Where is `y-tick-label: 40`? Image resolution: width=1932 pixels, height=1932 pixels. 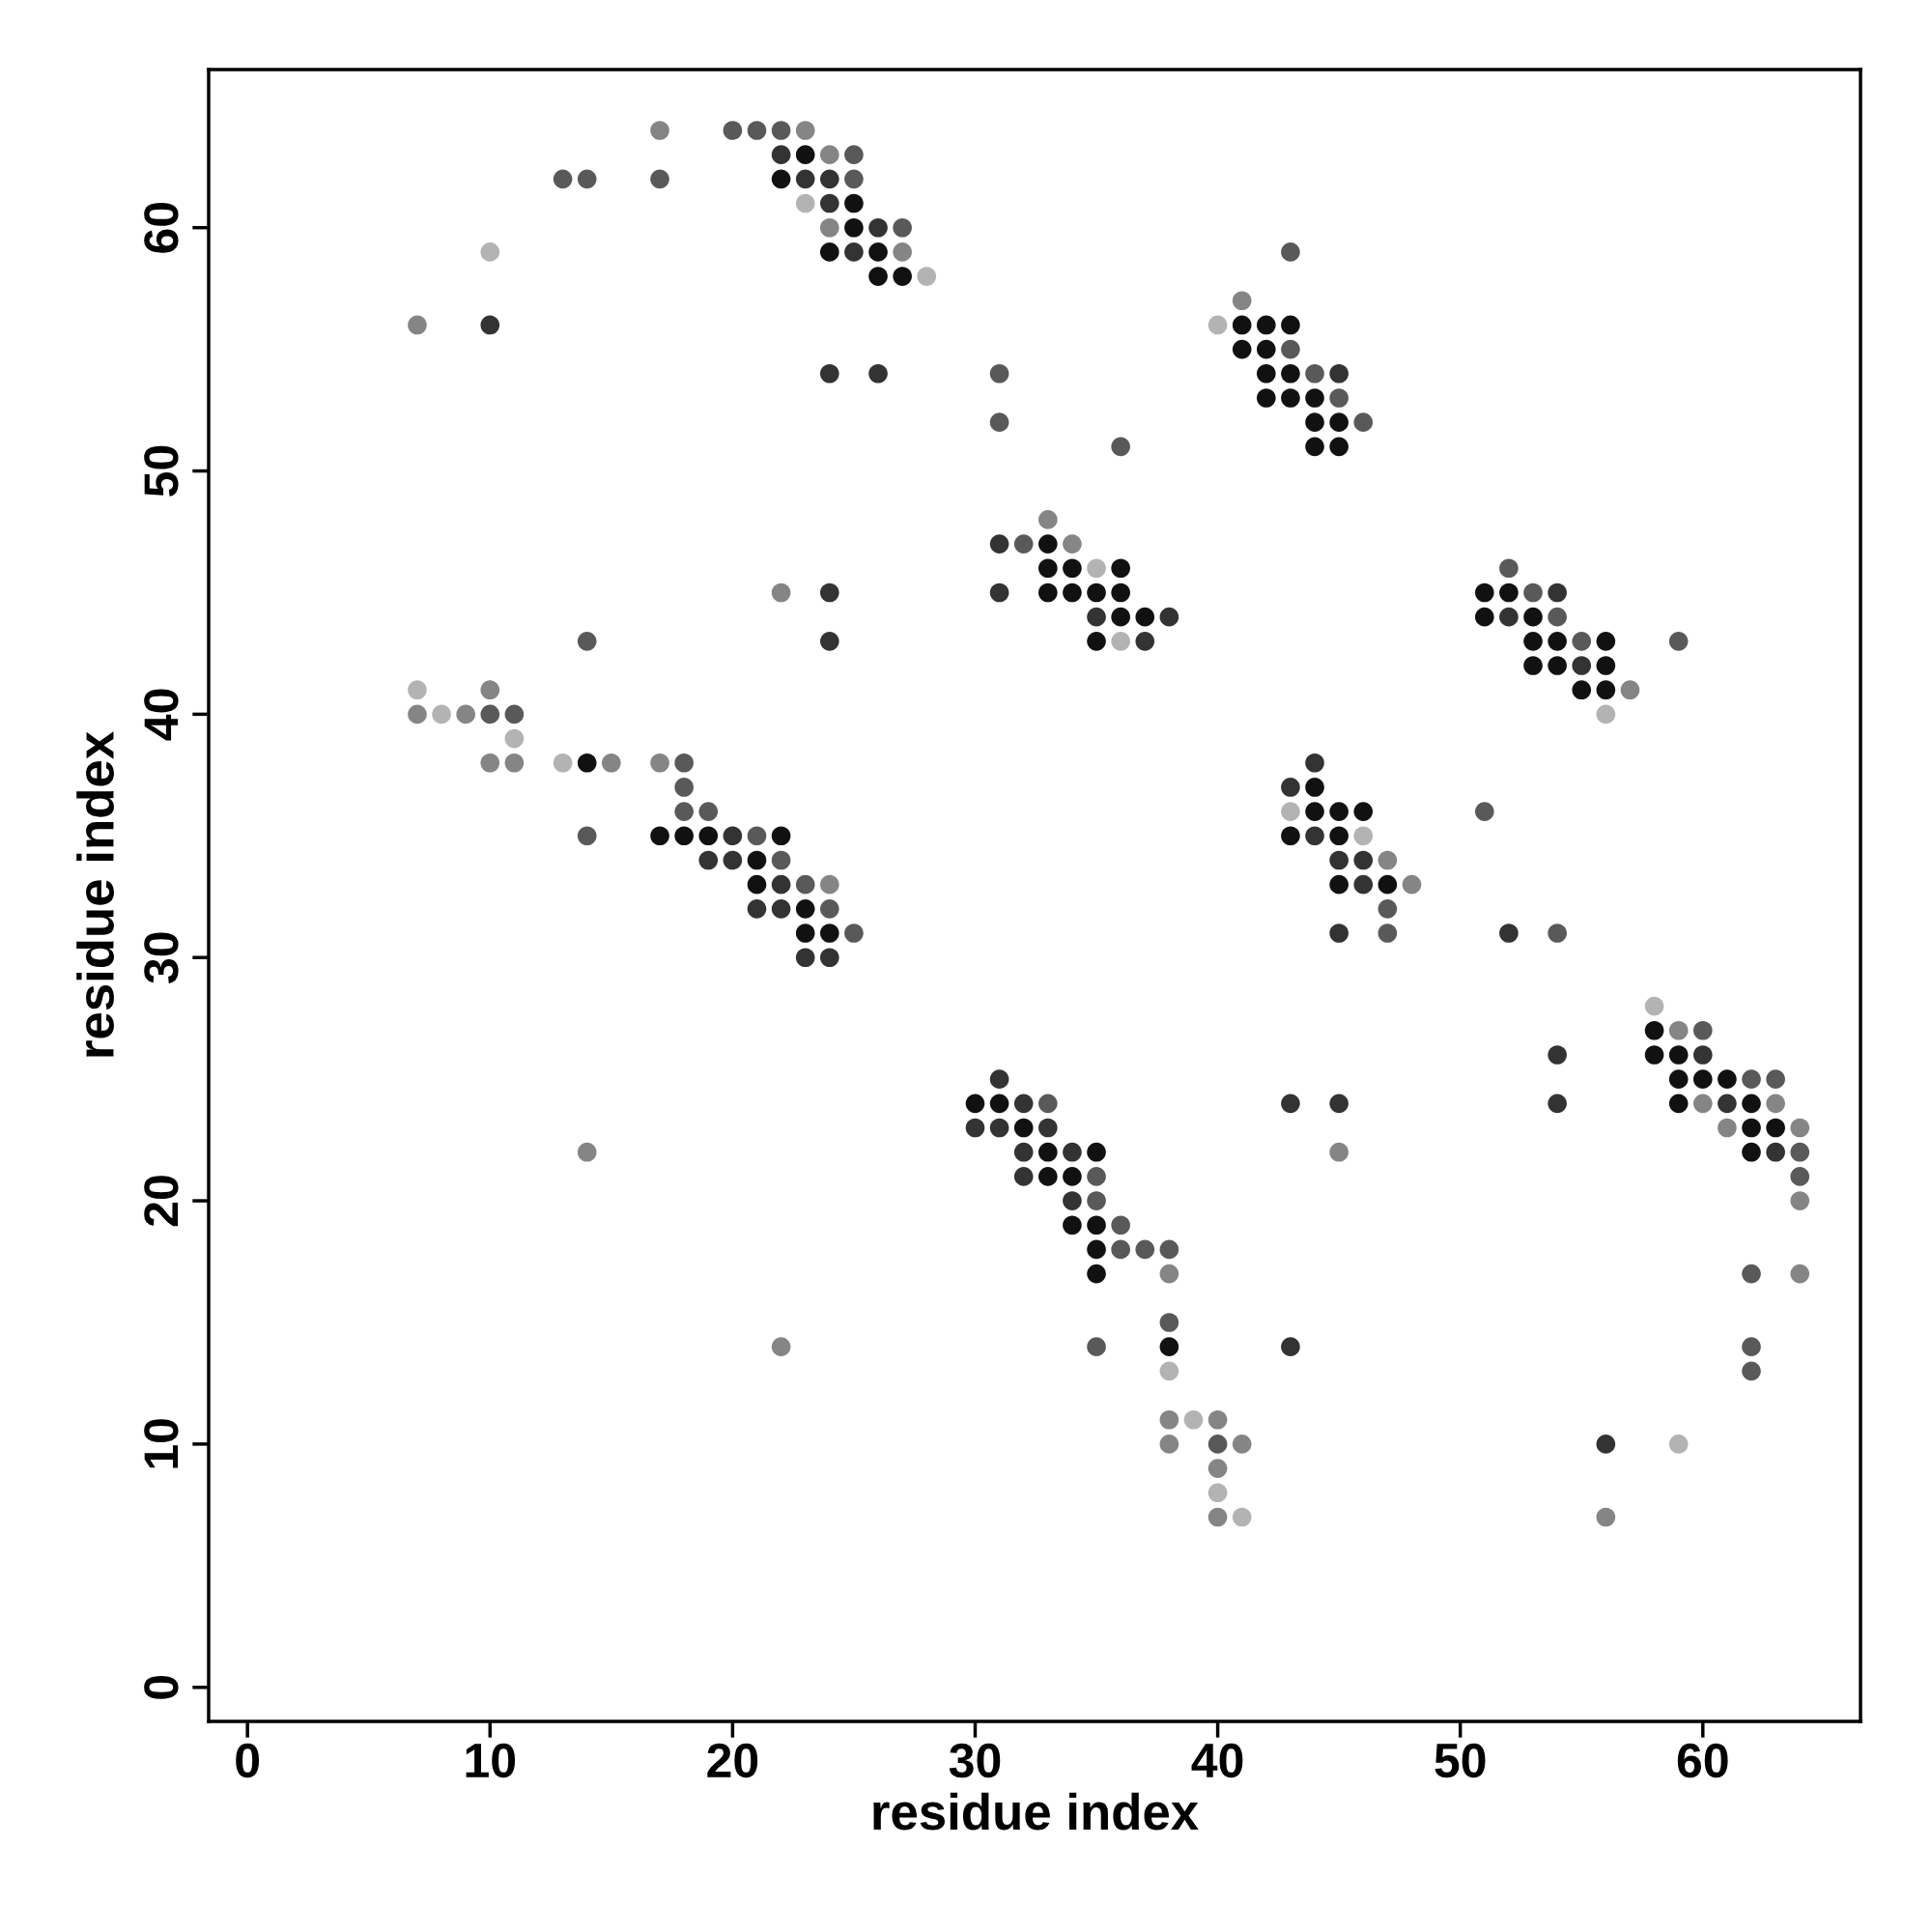
y-tick-label: 40 is located at coordinates (161, 715).